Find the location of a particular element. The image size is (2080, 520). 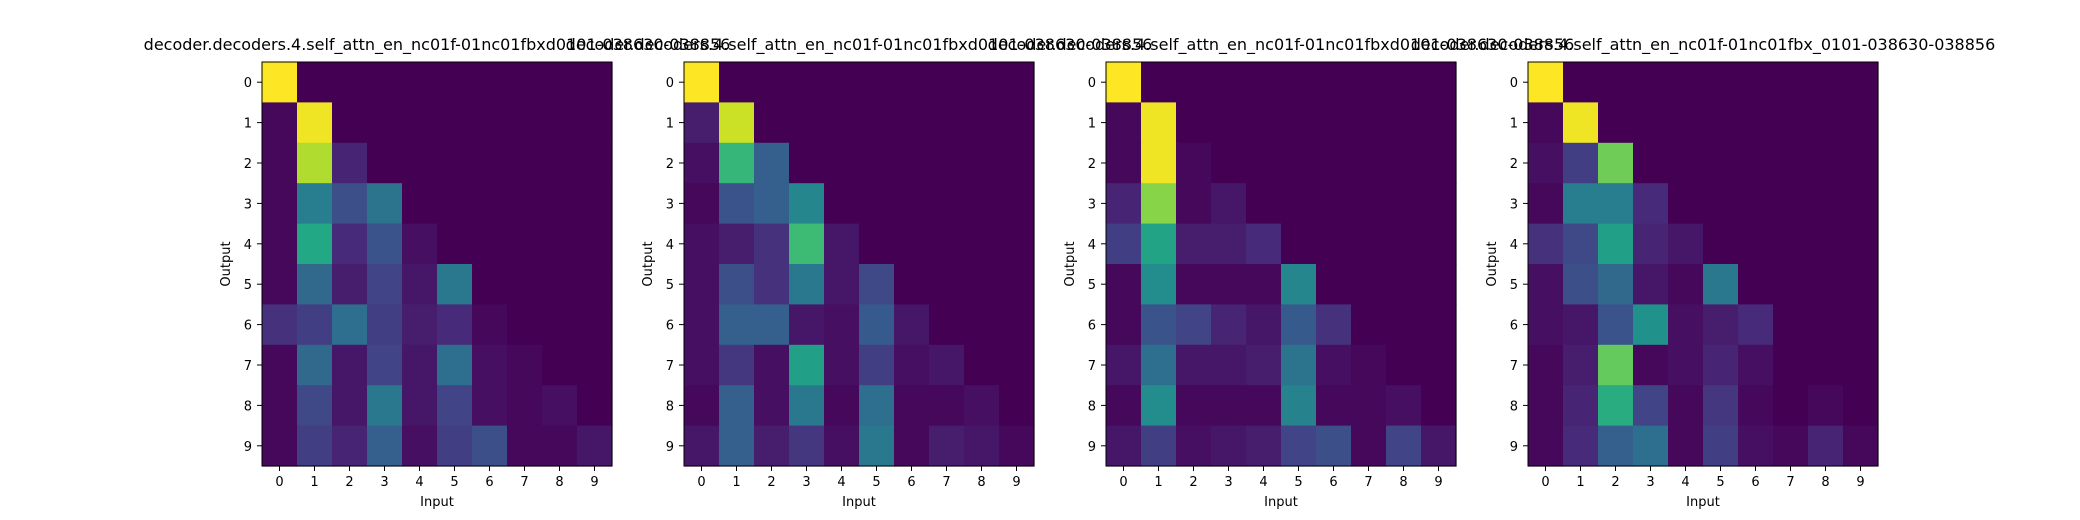

x-tick-label: 5 is located at coordinates (454, 482).